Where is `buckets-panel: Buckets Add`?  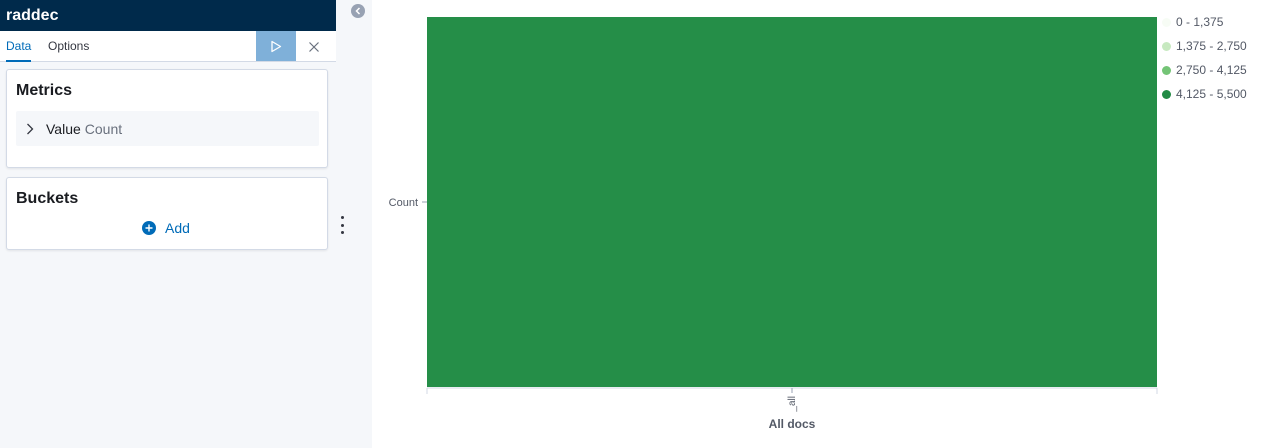 buckets-panel: Buckets Add is located at coordinates (167, 213).